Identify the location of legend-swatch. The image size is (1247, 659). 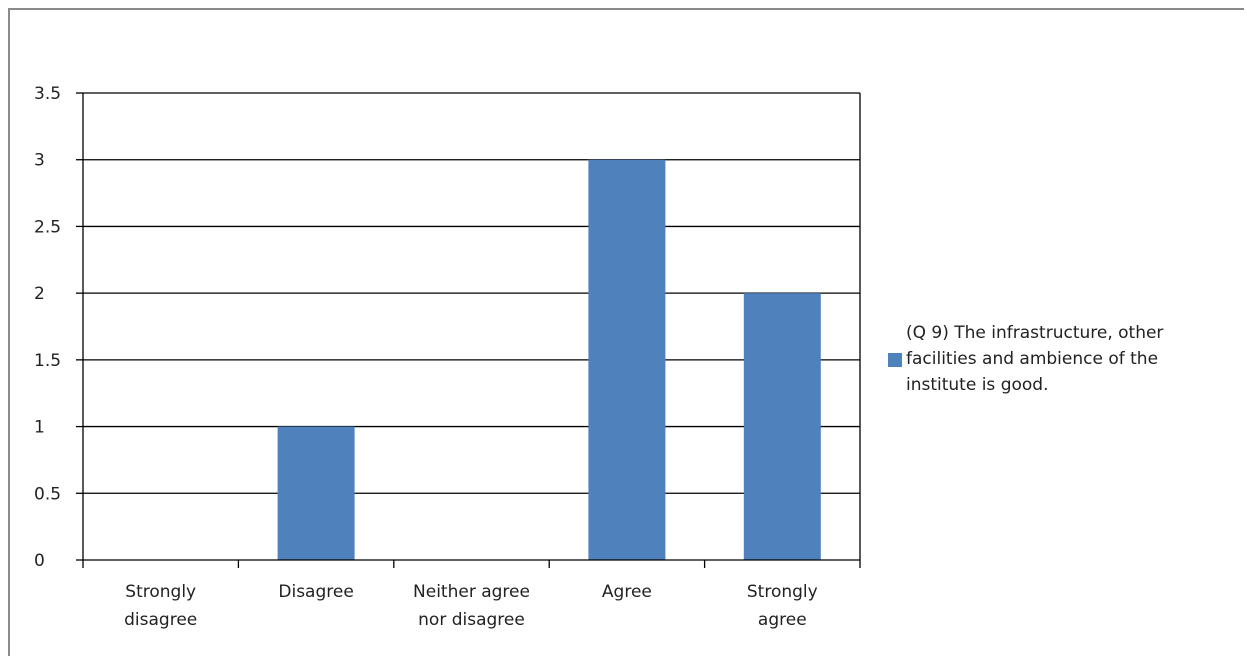
(895, 360).